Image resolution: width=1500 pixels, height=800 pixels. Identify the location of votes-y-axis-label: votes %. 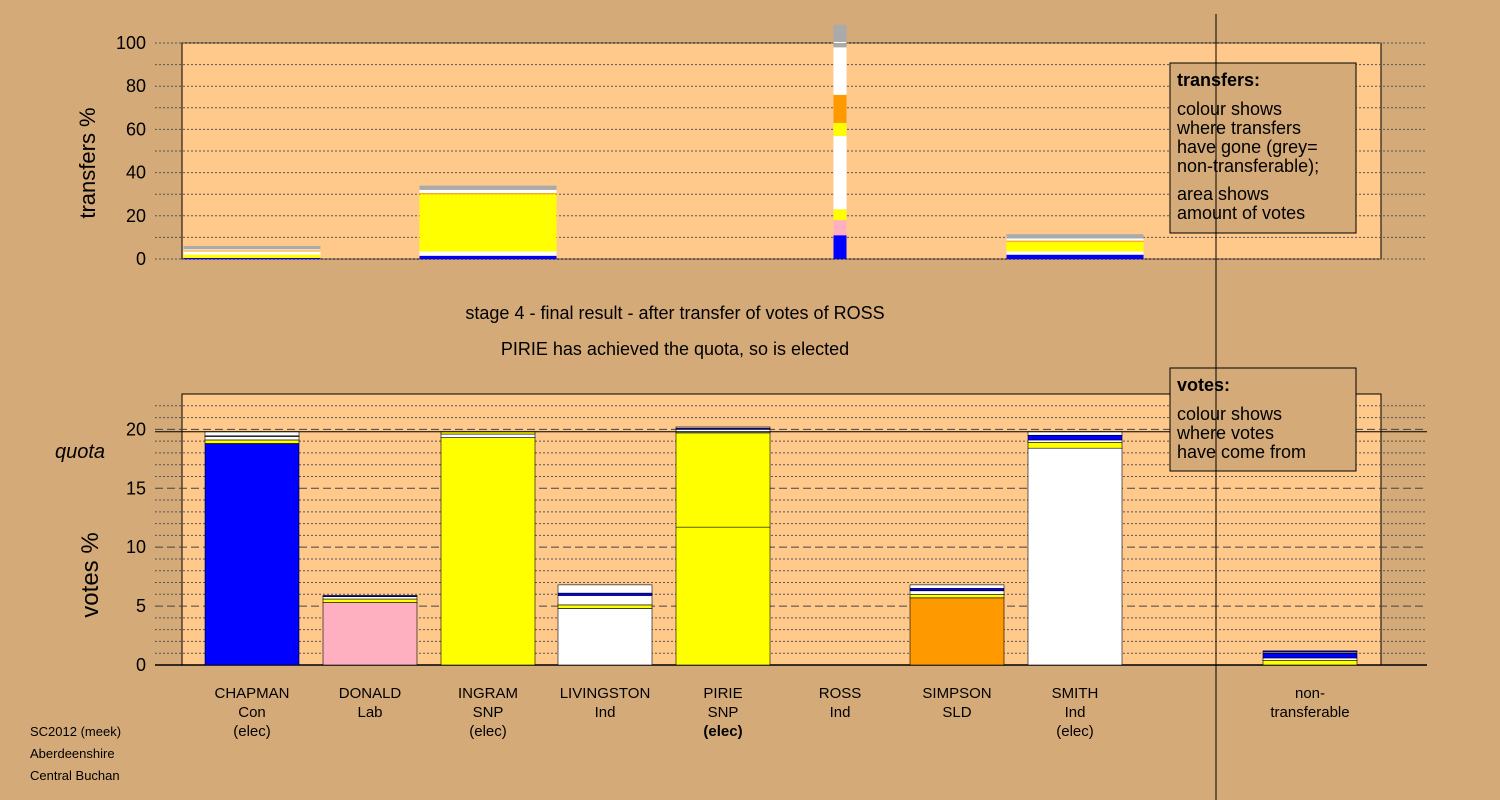
(90, 574).